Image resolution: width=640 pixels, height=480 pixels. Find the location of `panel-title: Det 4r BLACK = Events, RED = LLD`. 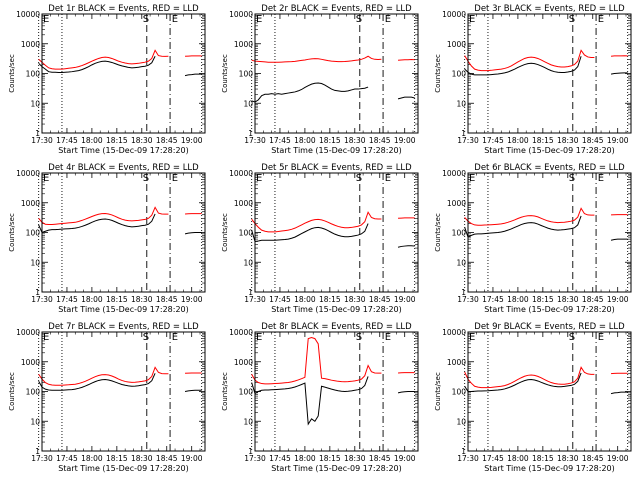

panel-title: Det 4r BLACK = Events, RED = LLD is located at coordinates (123, 168).